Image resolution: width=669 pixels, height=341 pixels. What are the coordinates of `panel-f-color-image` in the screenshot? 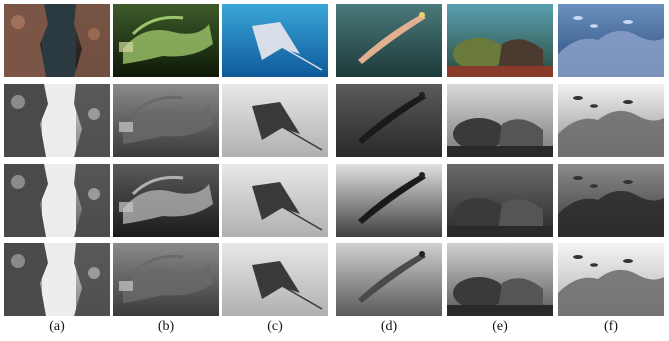 It's located at (611, 40).